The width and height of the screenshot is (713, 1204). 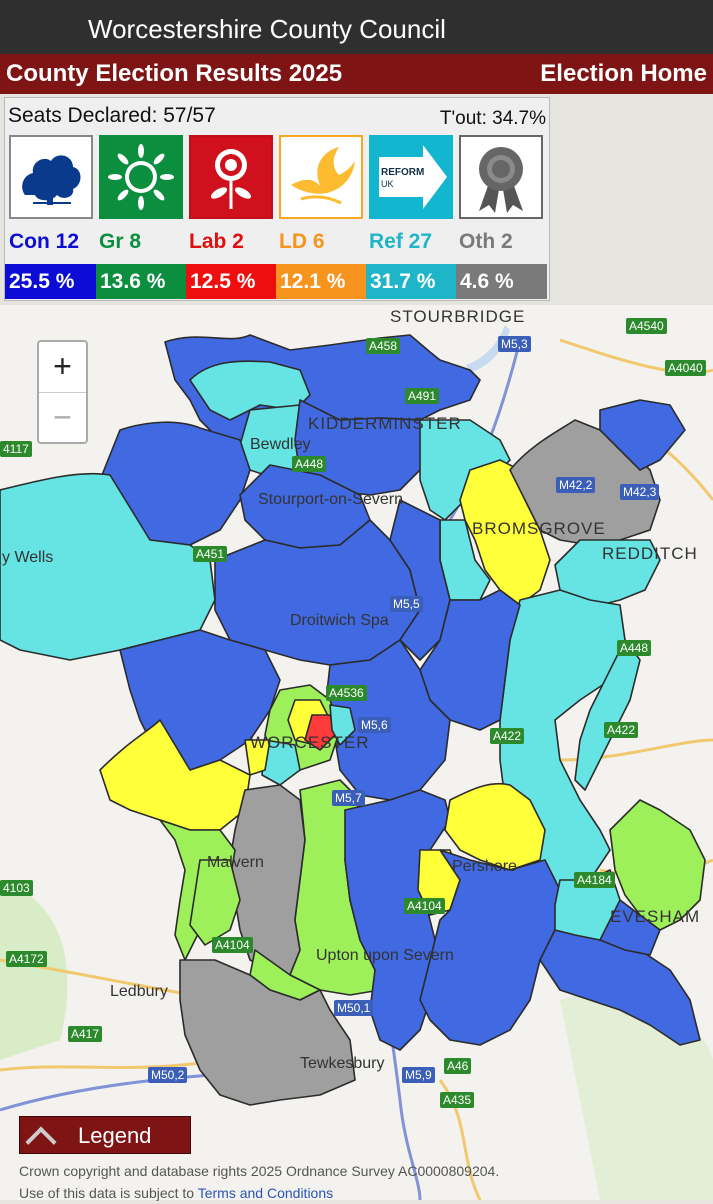 I want to click on map-label-upton: Upton upon Severn, so click(x=385, y=955).